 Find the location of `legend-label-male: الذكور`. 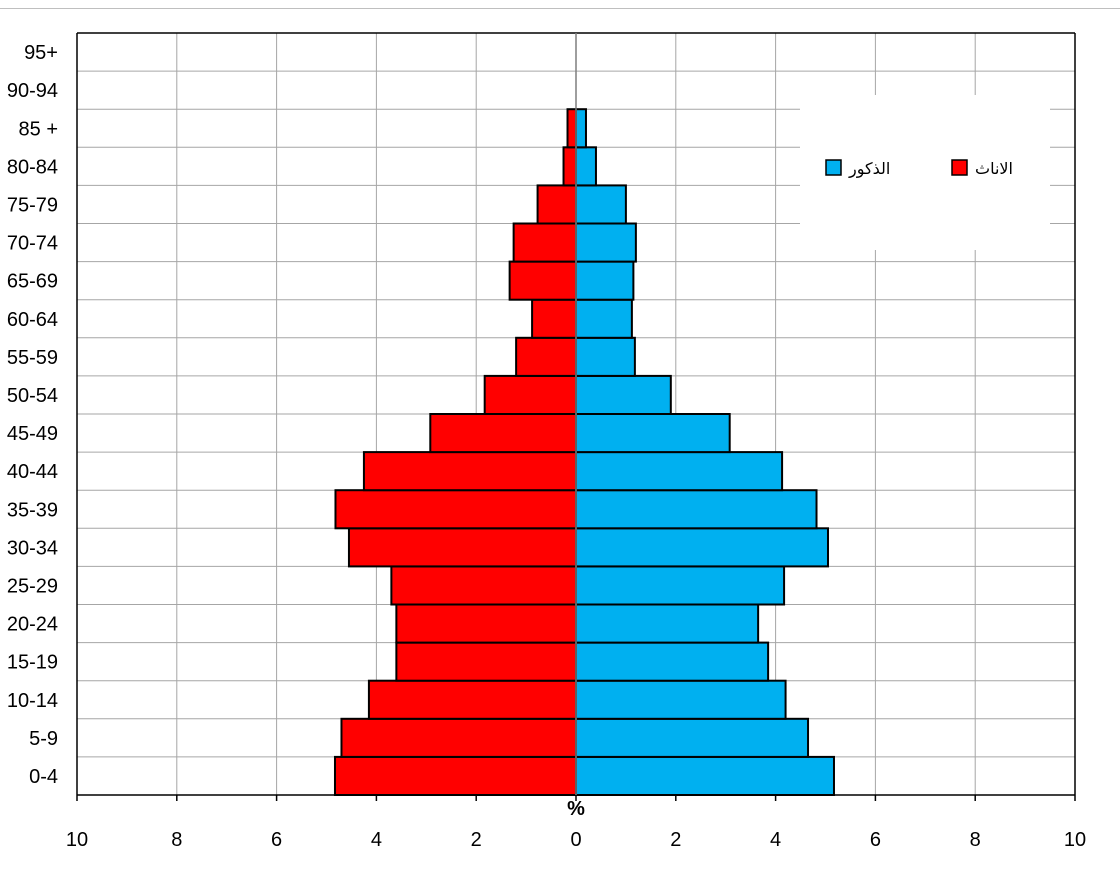

legend-label-male: الذكور is located at coordinates (869, 169).